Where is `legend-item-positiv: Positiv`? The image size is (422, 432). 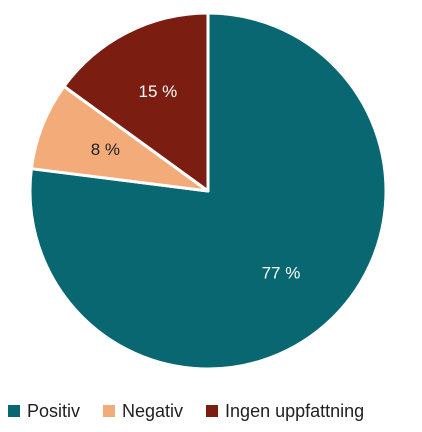 legend-item-positiv: Positiv is located at coordinates (44, 411).